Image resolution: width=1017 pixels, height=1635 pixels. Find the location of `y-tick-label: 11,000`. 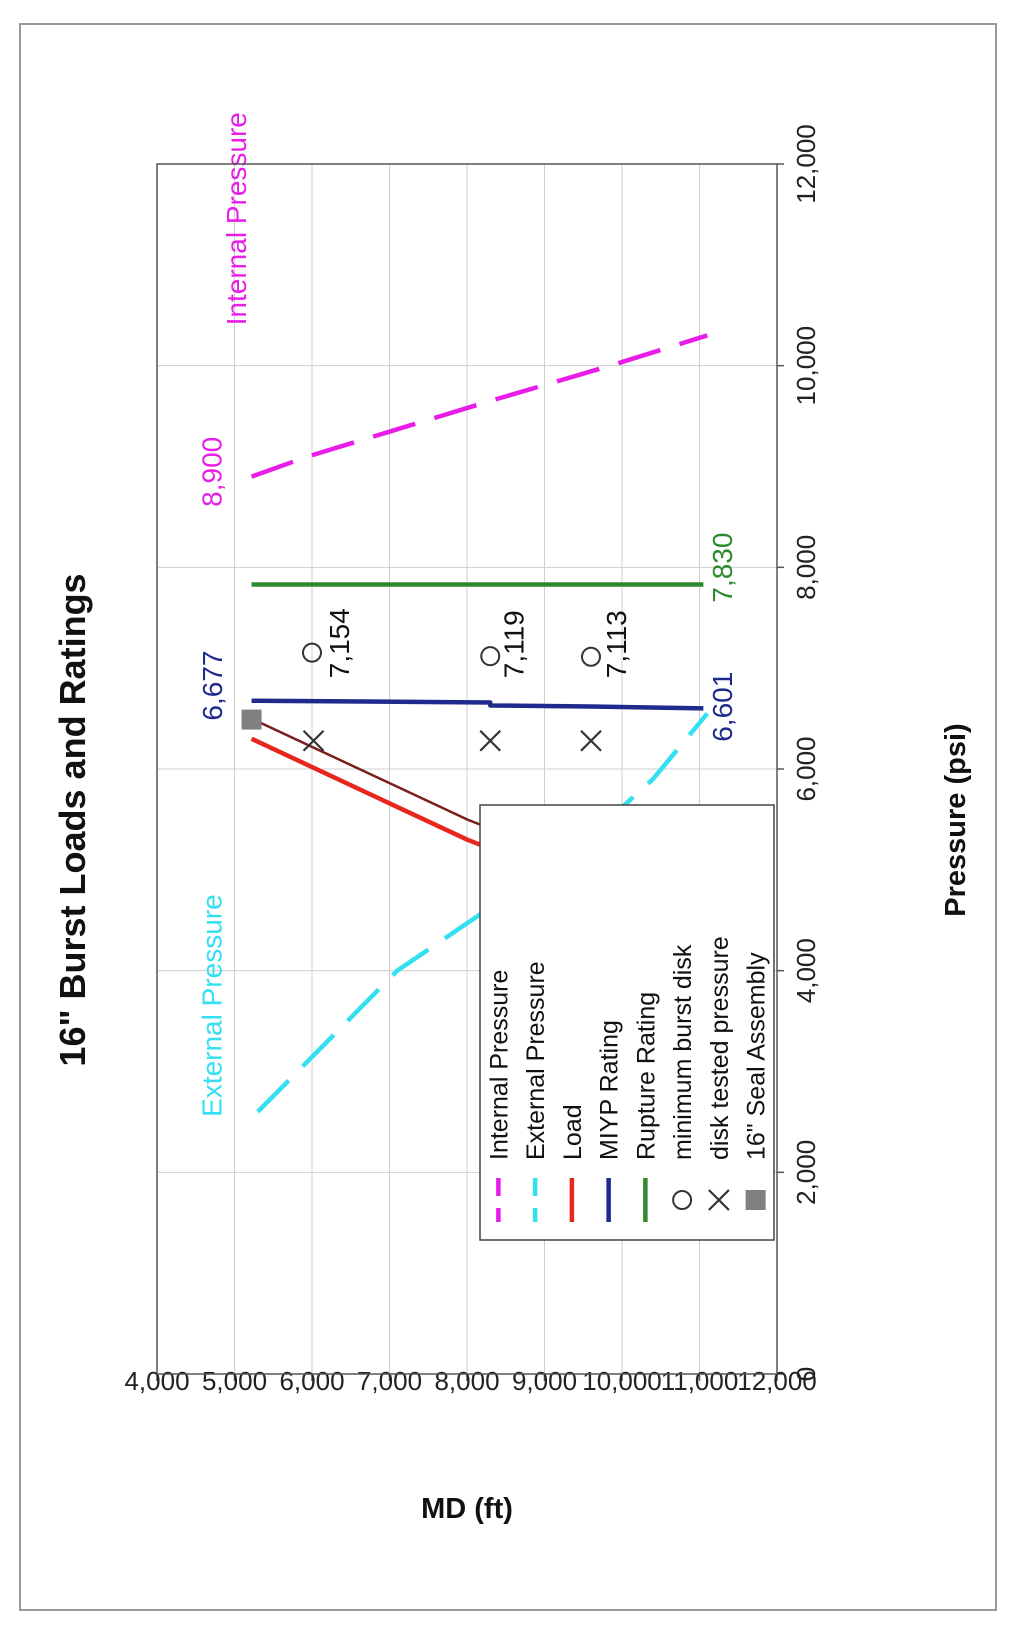

y-tick-label: 11,000 is located at coordinates (700, 1381).